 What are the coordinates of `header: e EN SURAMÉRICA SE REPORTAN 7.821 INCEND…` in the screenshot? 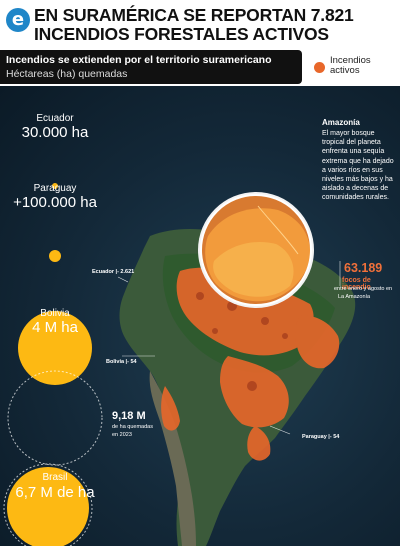 It's located at (200, 25).